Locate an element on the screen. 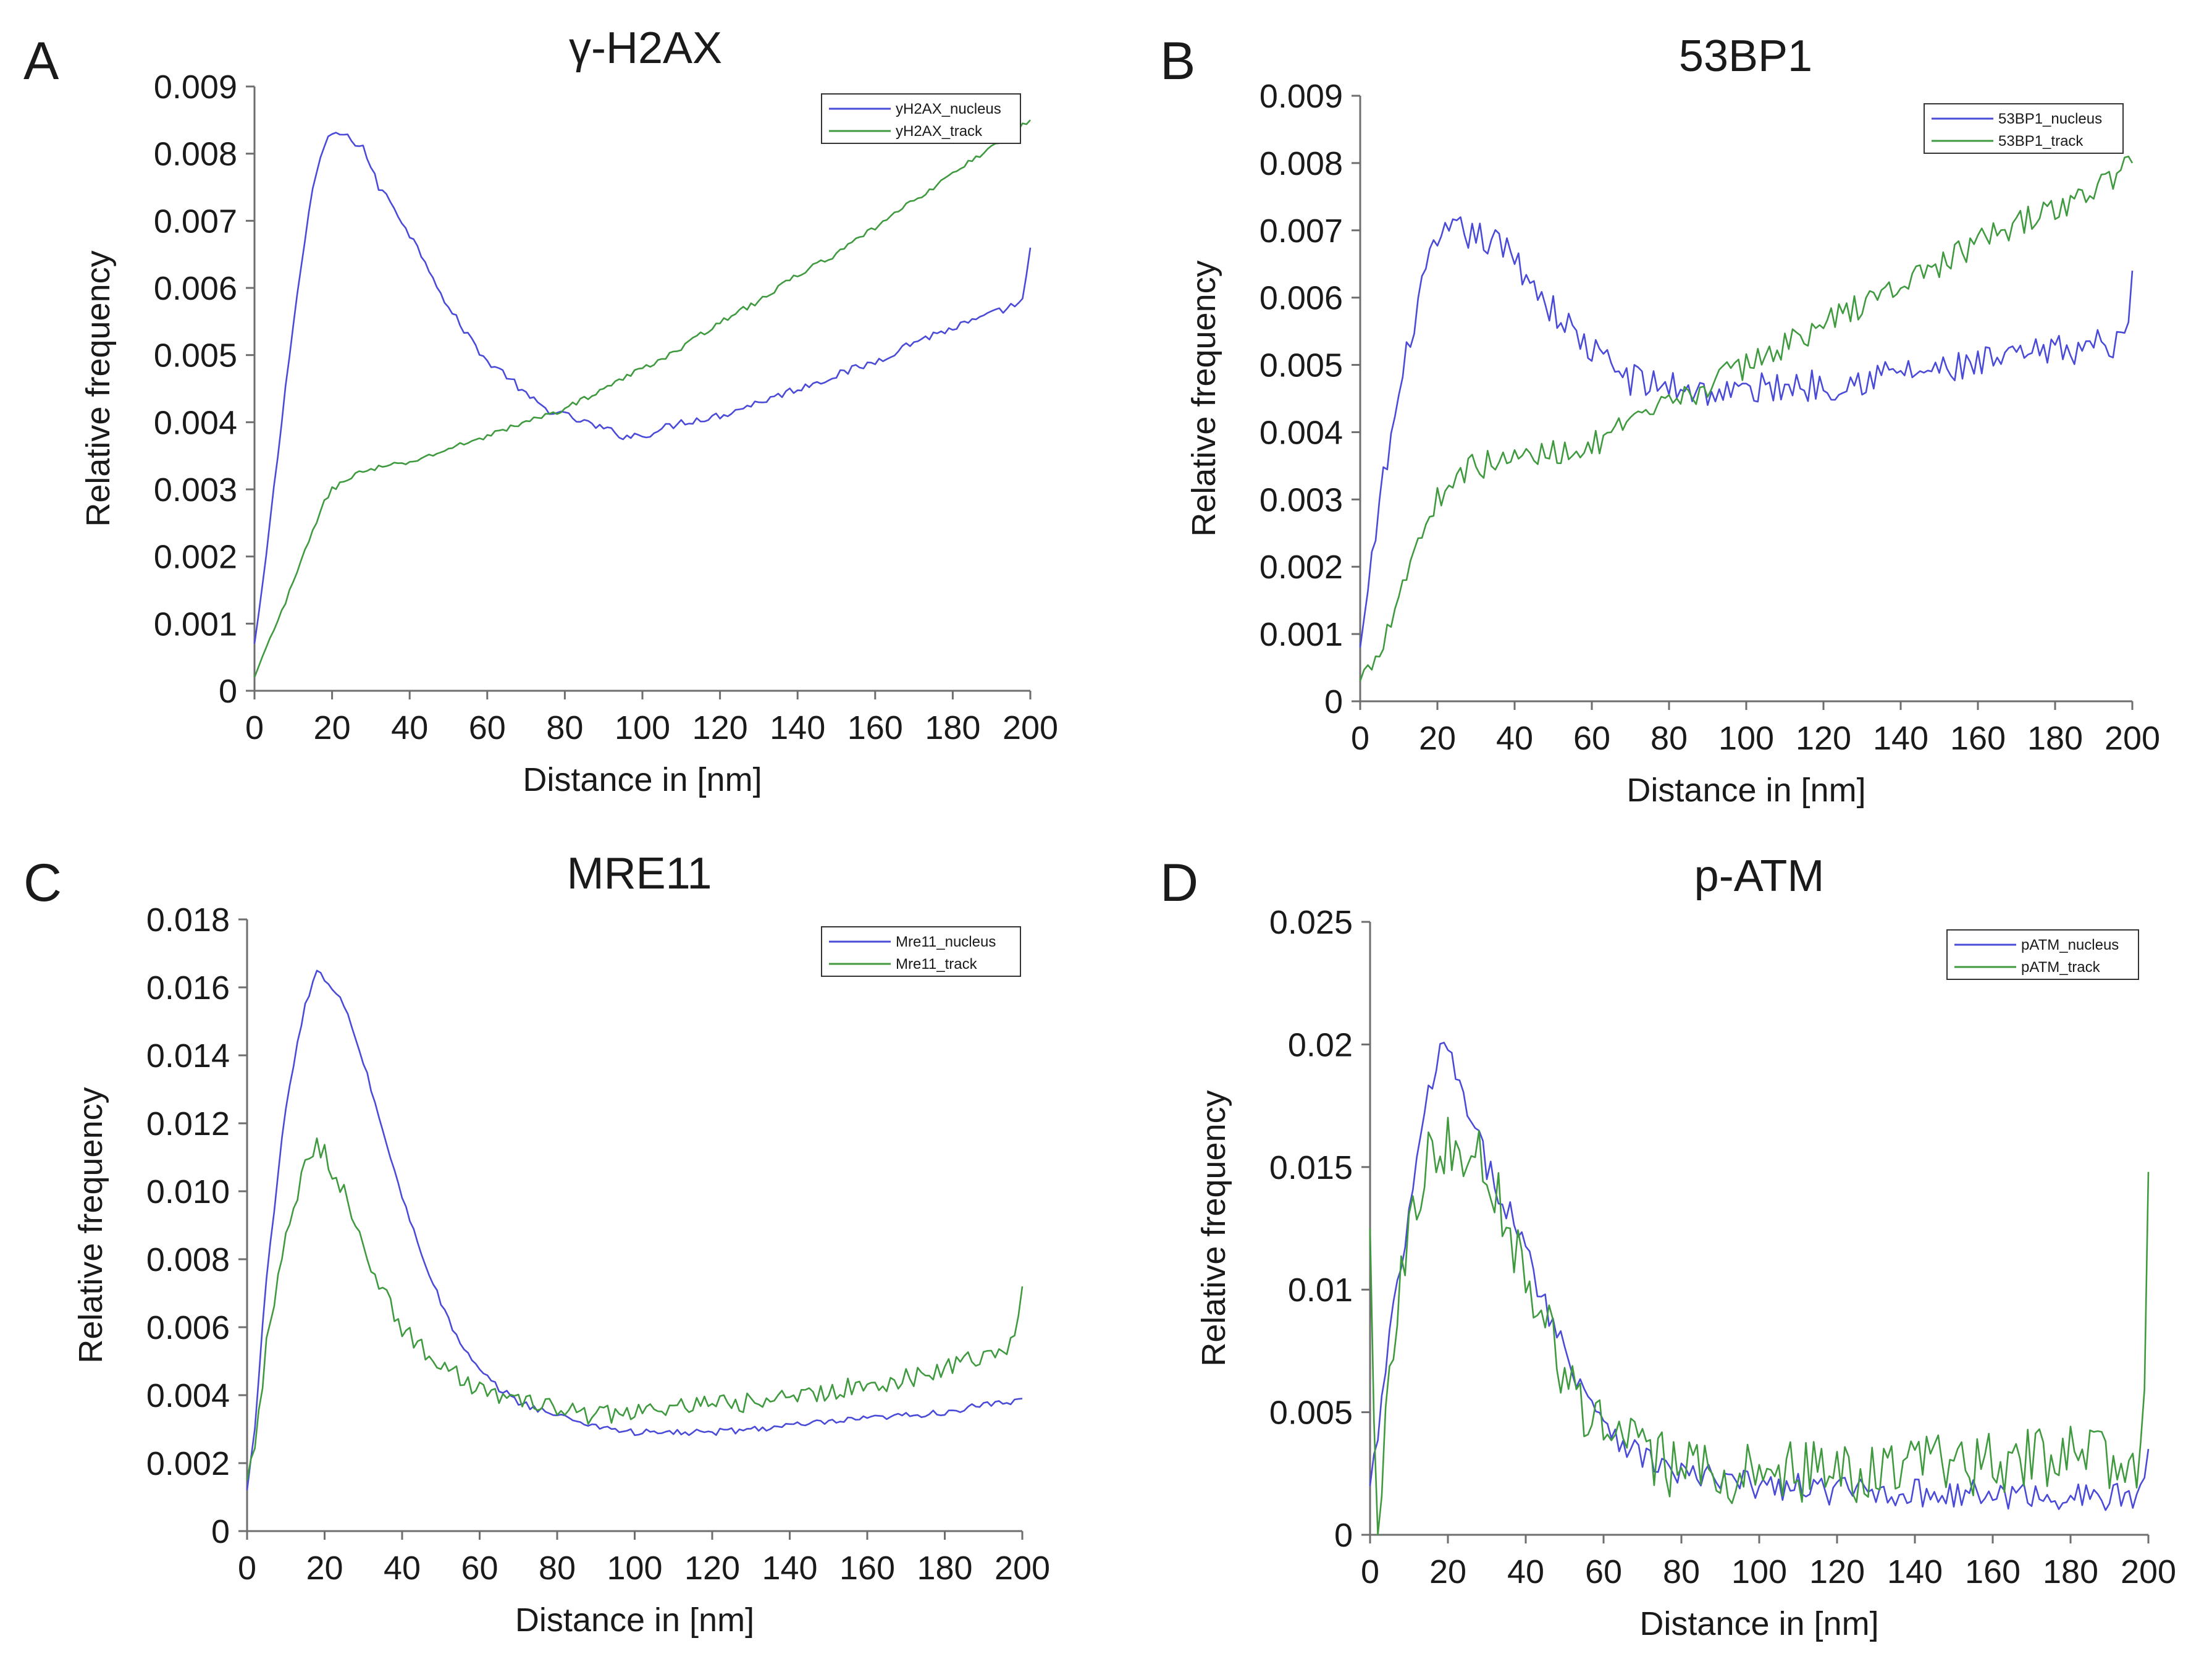  panel-letter: A is located at coordinates (41, 61).